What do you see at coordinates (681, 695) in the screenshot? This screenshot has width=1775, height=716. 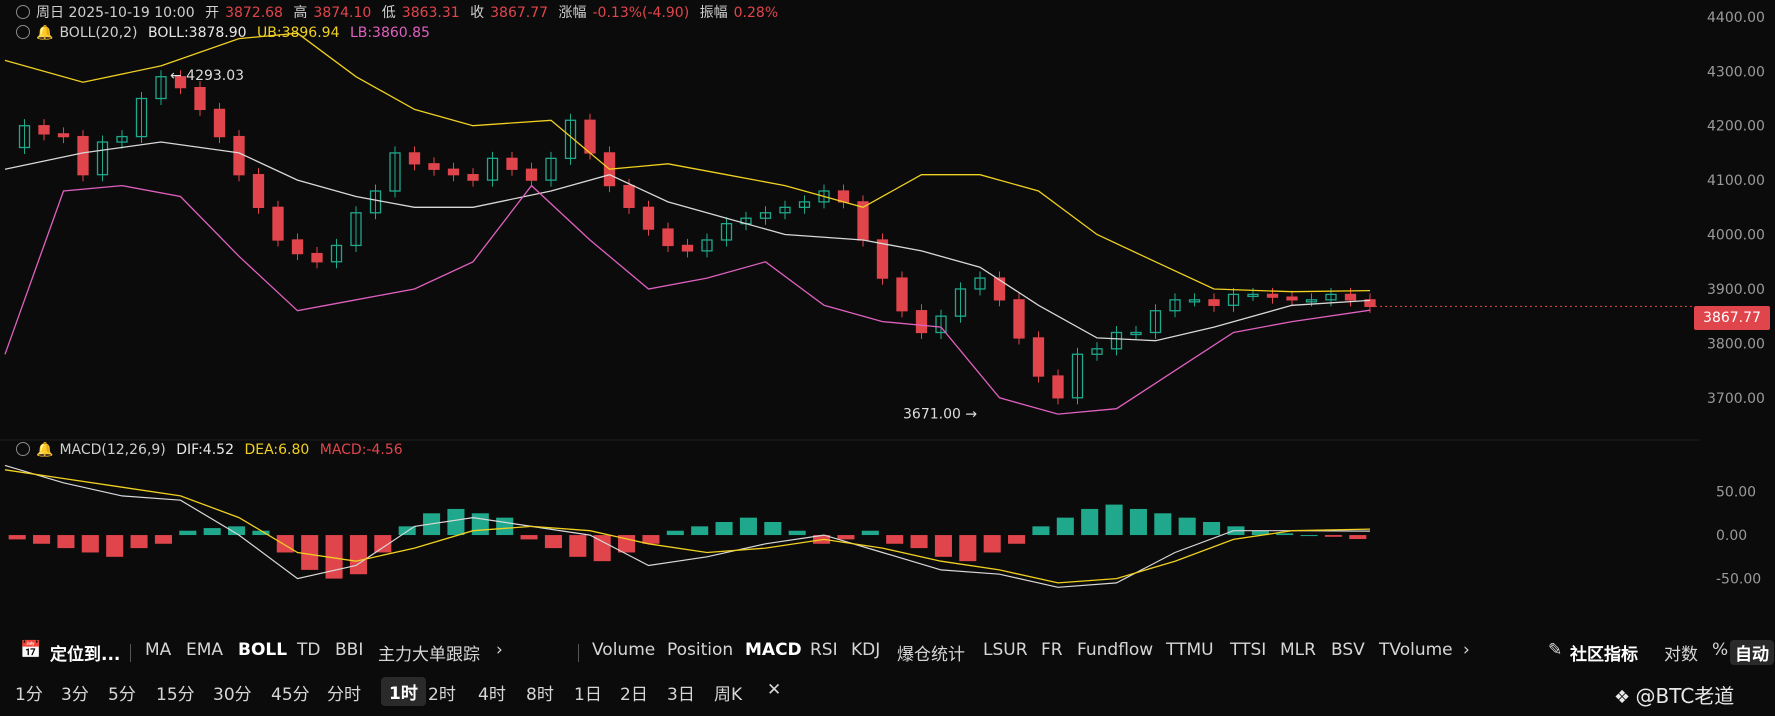 I see `timeframe-13: 3日` at bounding box center [681, 695].